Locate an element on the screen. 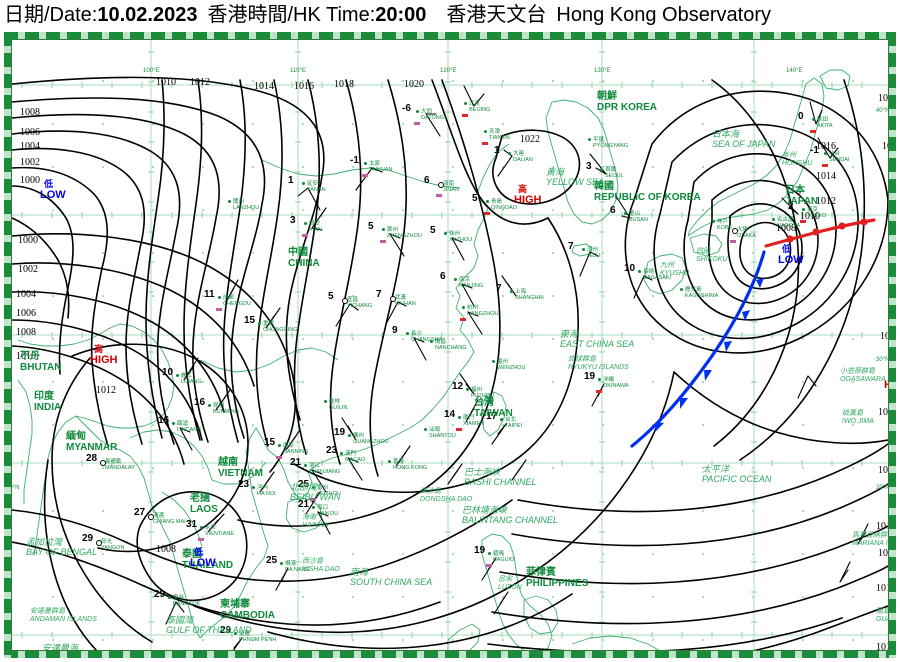 The width and height of the screenshot is (900, 662). station-marker-shantou is located at coordinates (425, 429).